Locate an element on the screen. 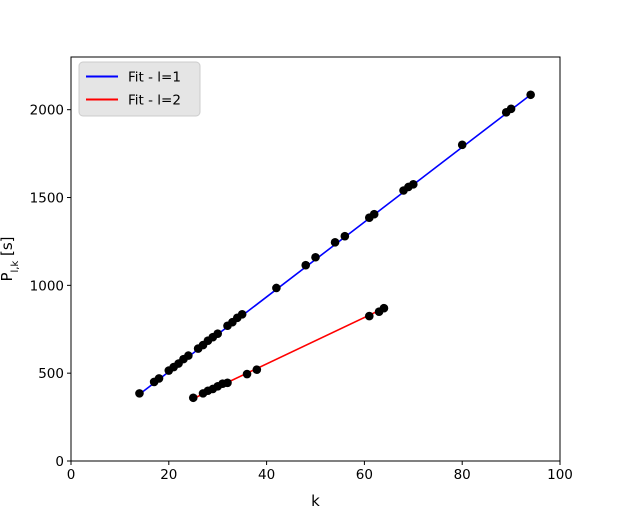 The width and height of the screenshot is (622, 517). y-axis-ticks: 0 500 1000 1500 2000 is located at coordinates (50, 286).